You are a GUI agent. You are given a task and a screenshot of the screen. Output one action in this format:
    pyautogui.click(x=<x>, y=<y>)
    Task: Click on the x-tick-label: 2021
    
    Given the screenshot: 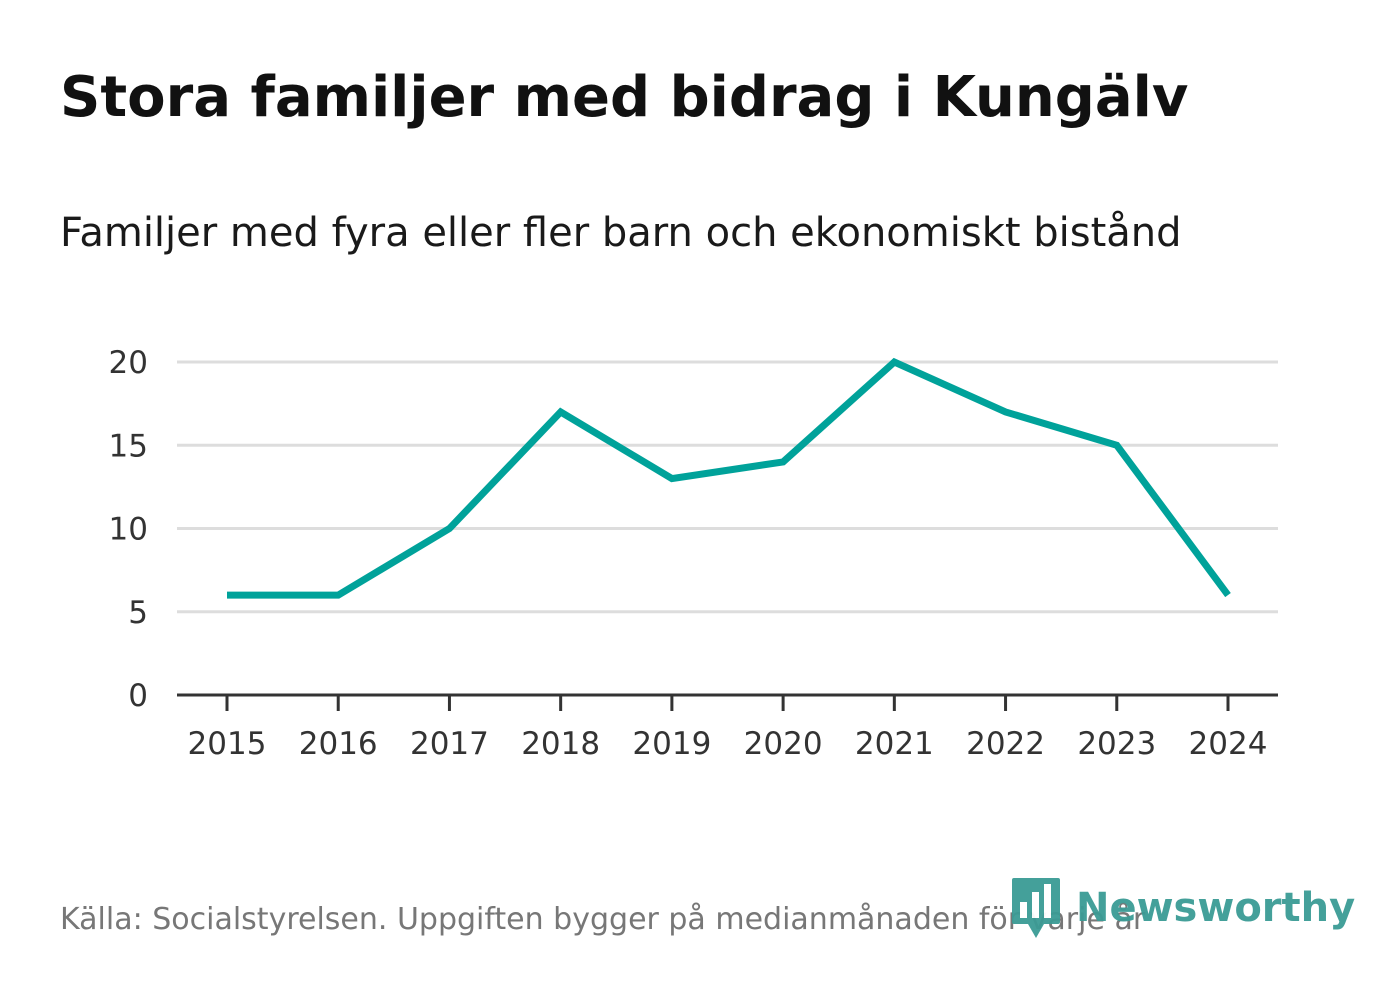 What is the action you would take?
    pyautogui.click(x=894, y=744)
    